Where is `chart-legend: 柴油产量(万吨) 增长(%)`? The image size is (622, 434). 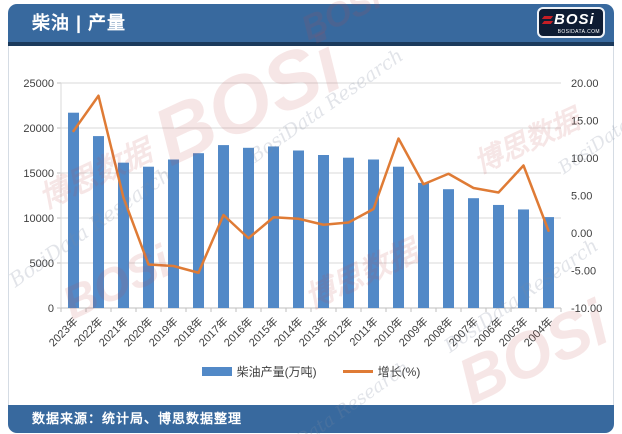
chart-legend: 柴油产量(万吨) 增长(%) is located at coordinates (311, 371).